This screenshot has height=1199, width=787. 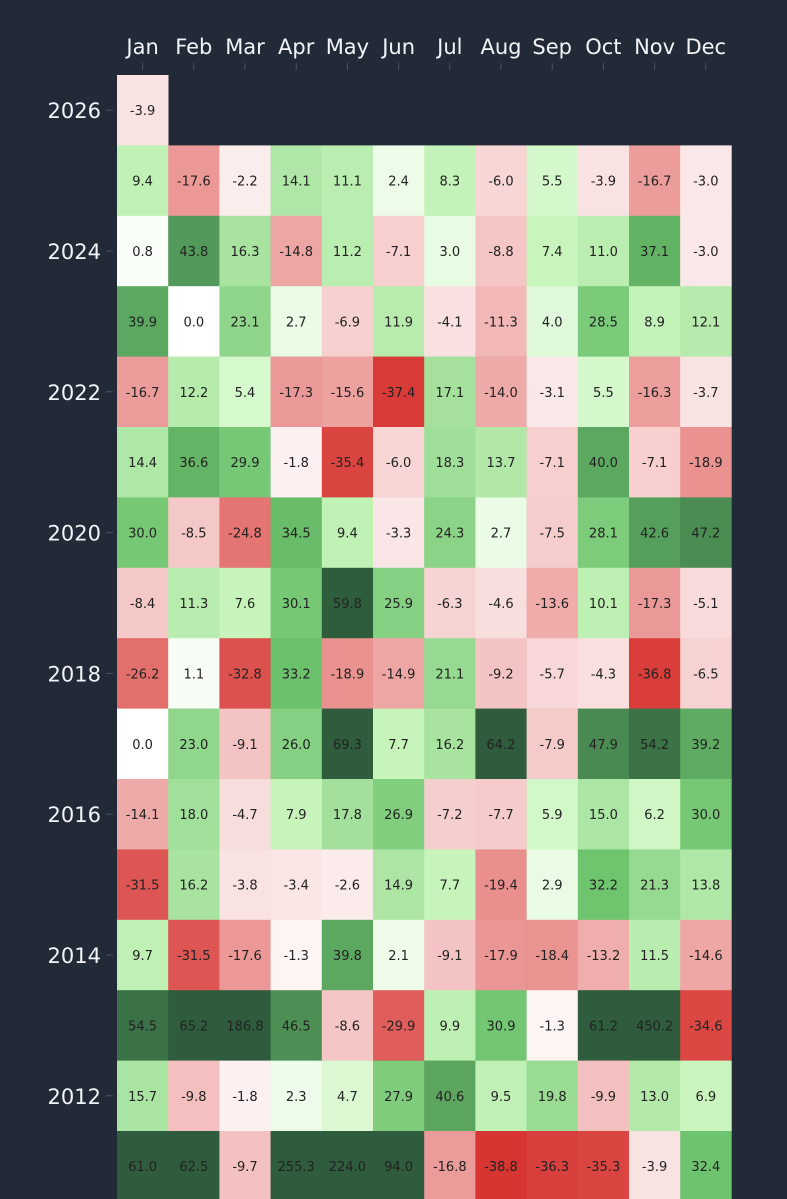 What do you see at coordinates (500, 47) in the screenshot?
I see `month-label-aug: Aug` at bounding box center [500, 47].